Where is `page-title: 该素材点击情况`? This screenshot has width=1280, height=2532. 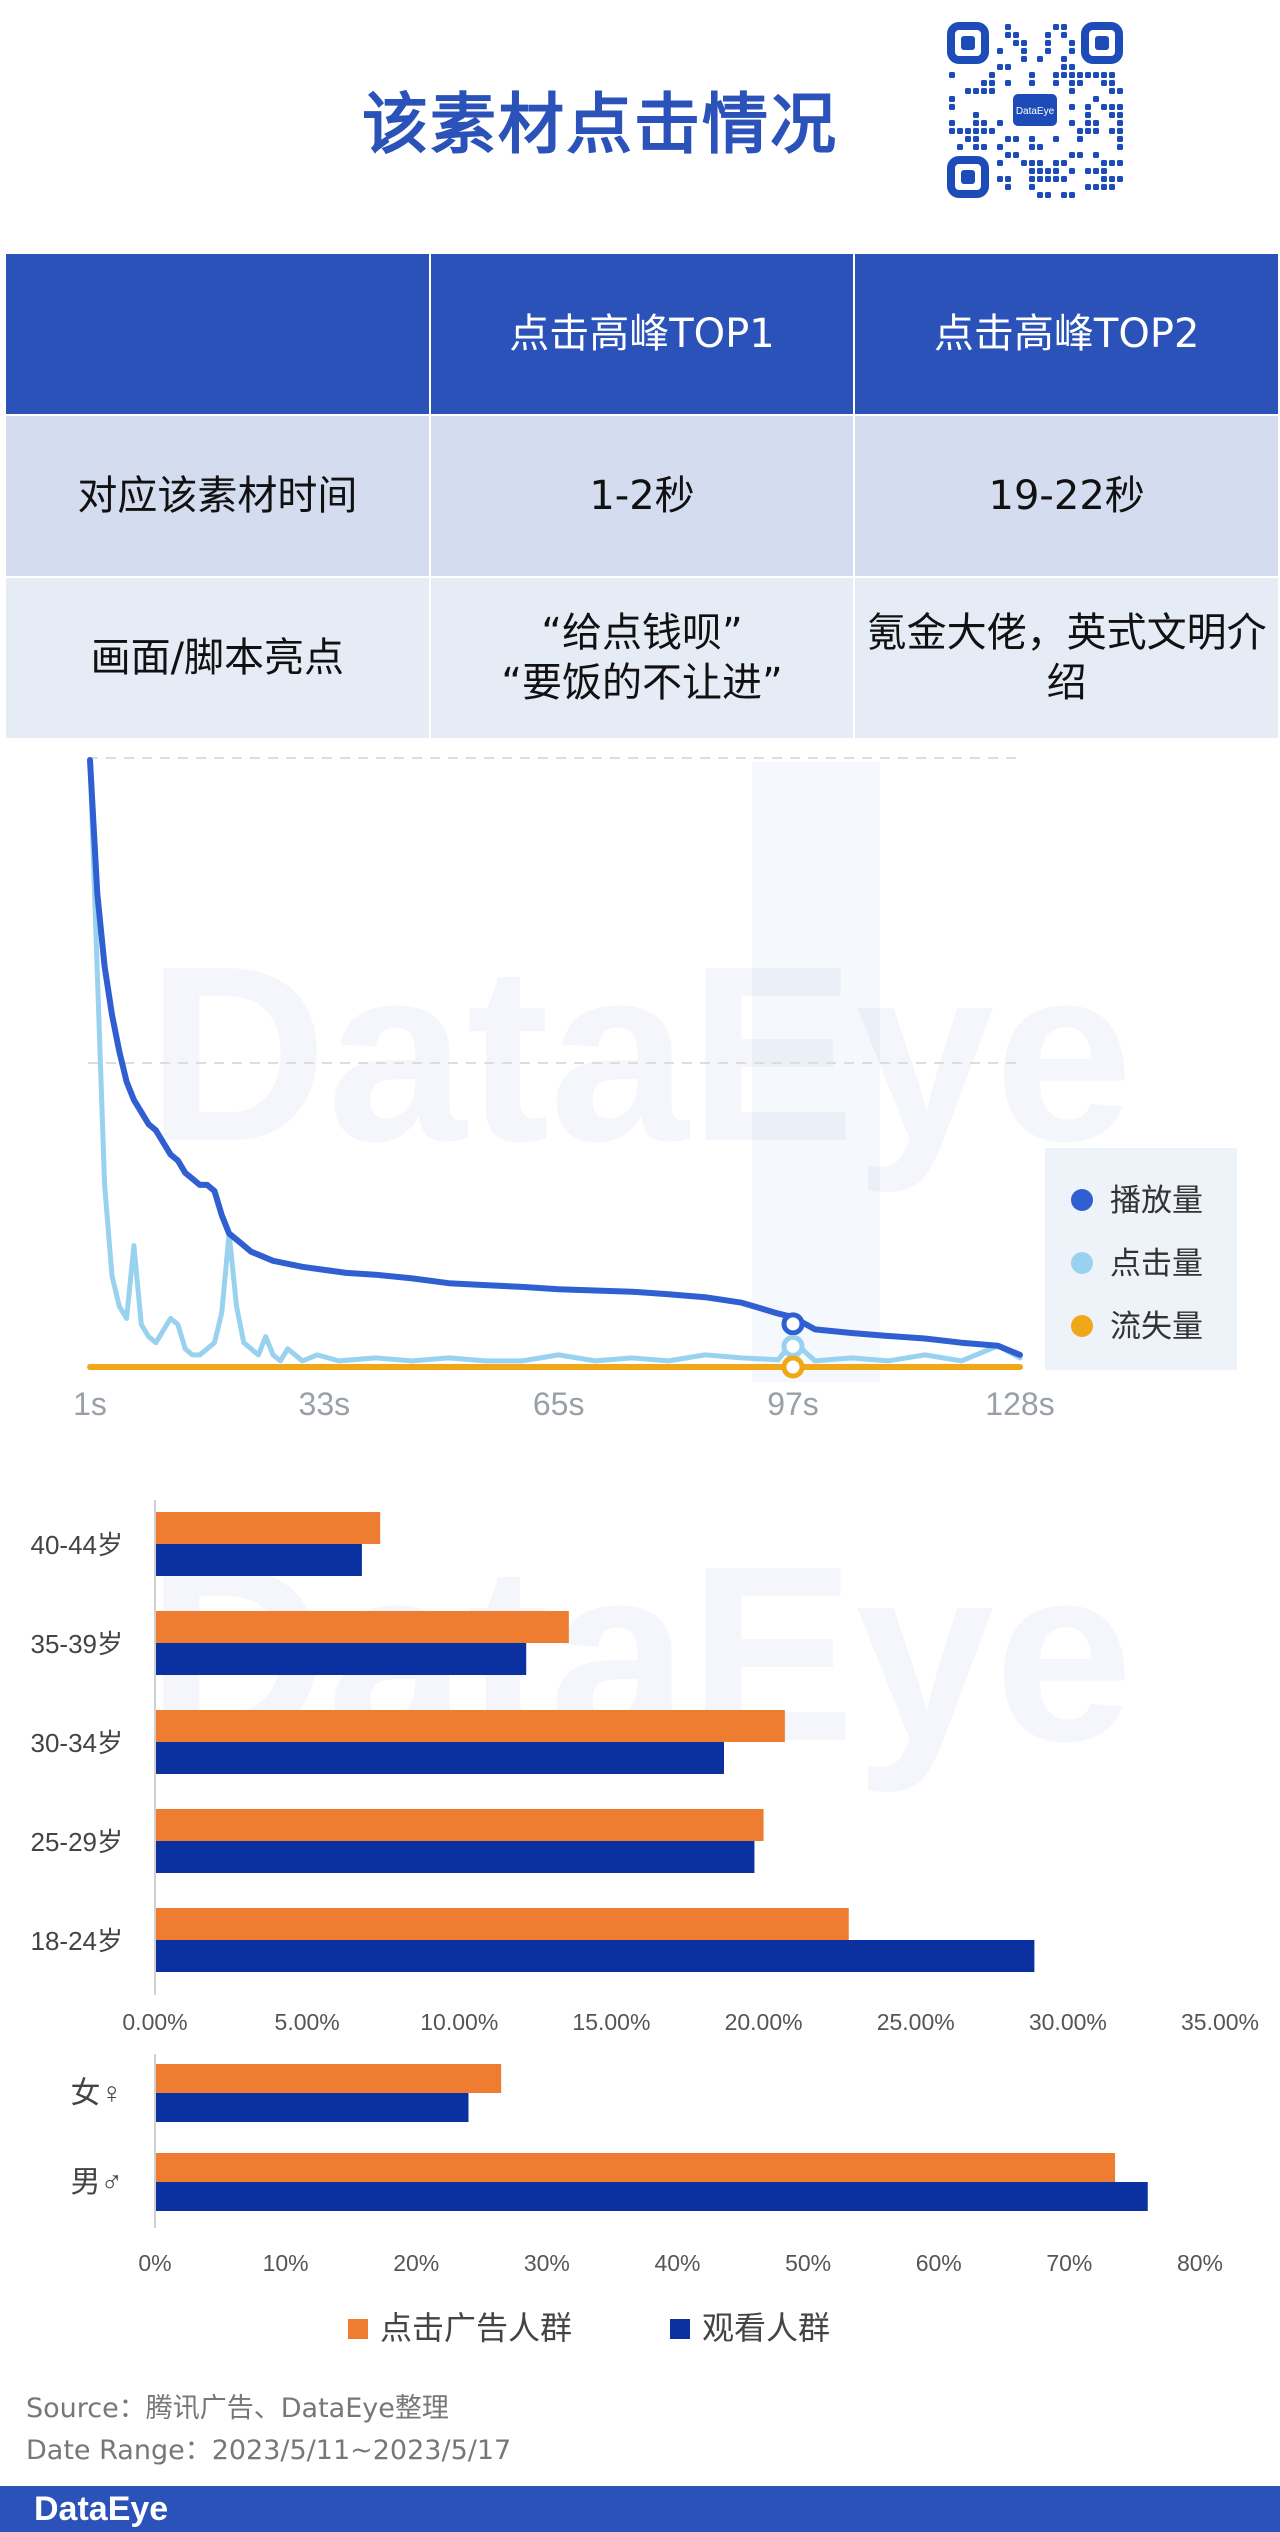
page-title: 该素材点击情况 is located at coordinates (600, 124).